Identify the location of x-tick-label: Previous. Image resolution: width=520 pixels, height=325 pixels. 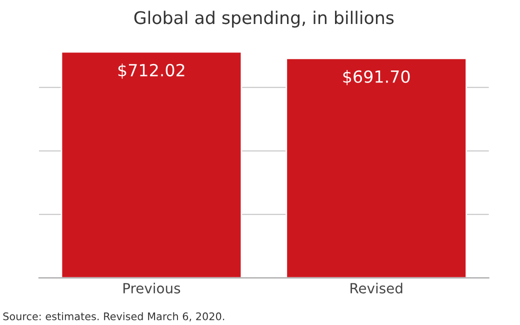
(151, 288).